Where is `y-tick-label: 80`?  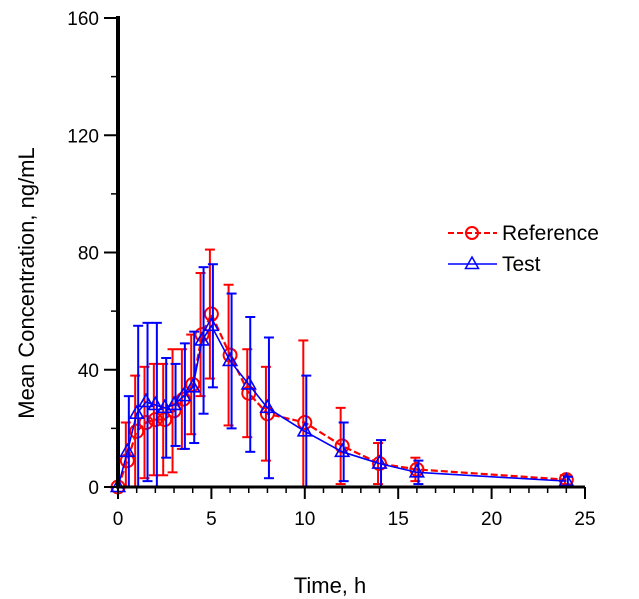 y-tick-label: 80 is located at coordinates (88, 254).